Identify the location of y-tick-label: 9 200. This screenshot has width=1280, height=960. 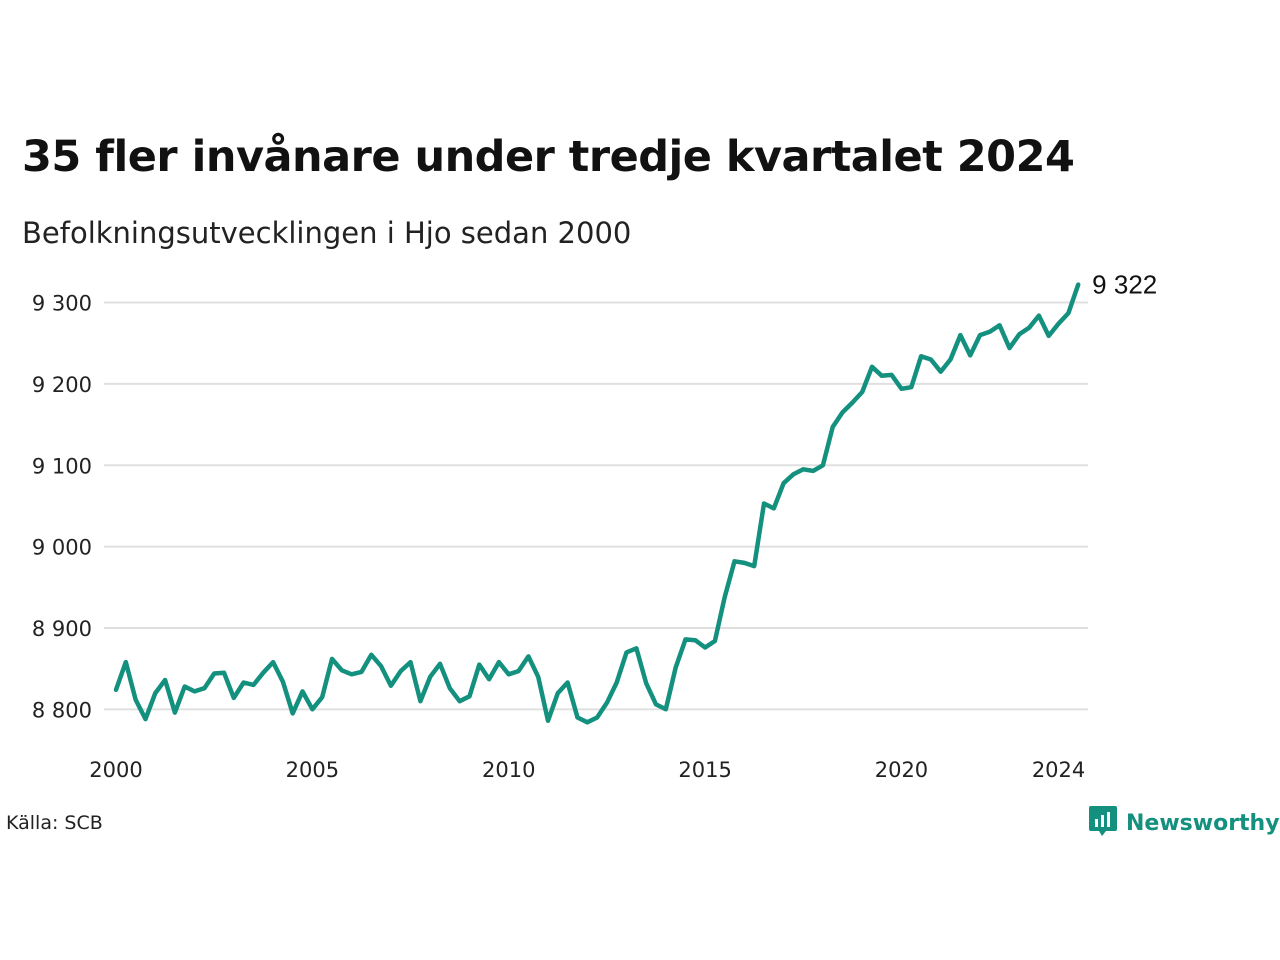
(62, 385).